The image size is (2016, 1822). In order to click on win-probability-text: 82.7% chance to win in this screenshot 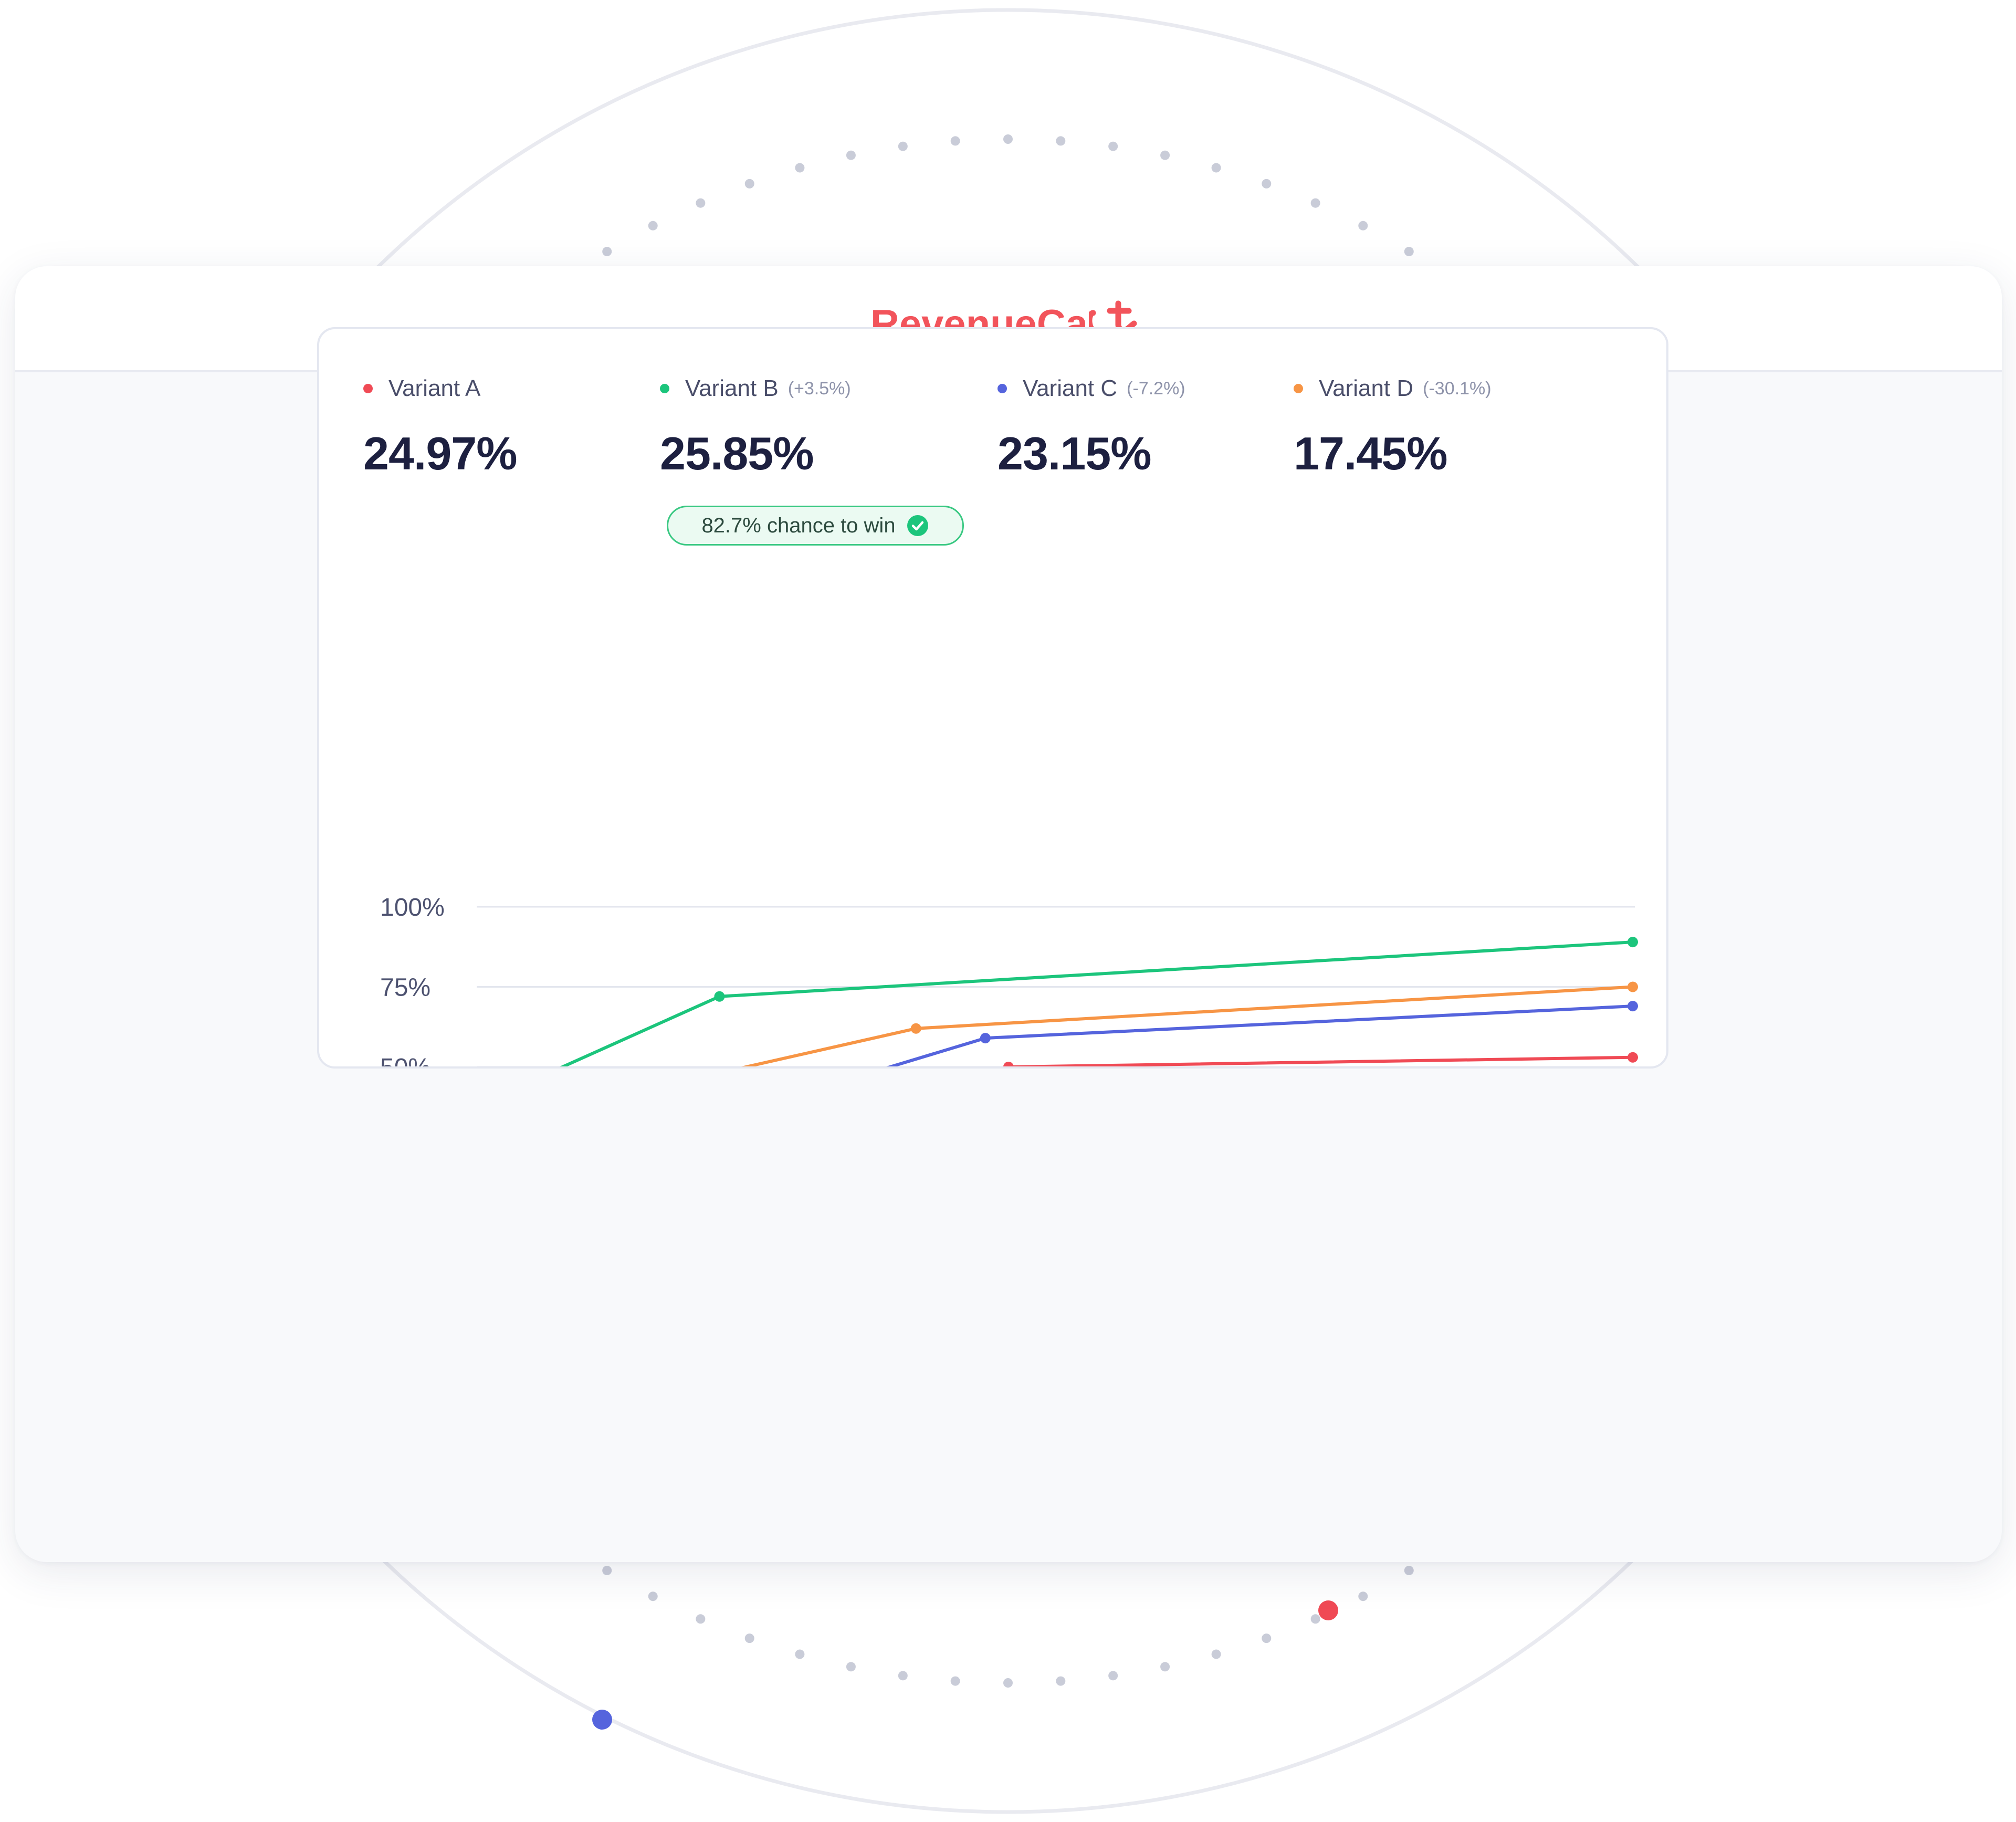, I will do `click(798, 525)`.